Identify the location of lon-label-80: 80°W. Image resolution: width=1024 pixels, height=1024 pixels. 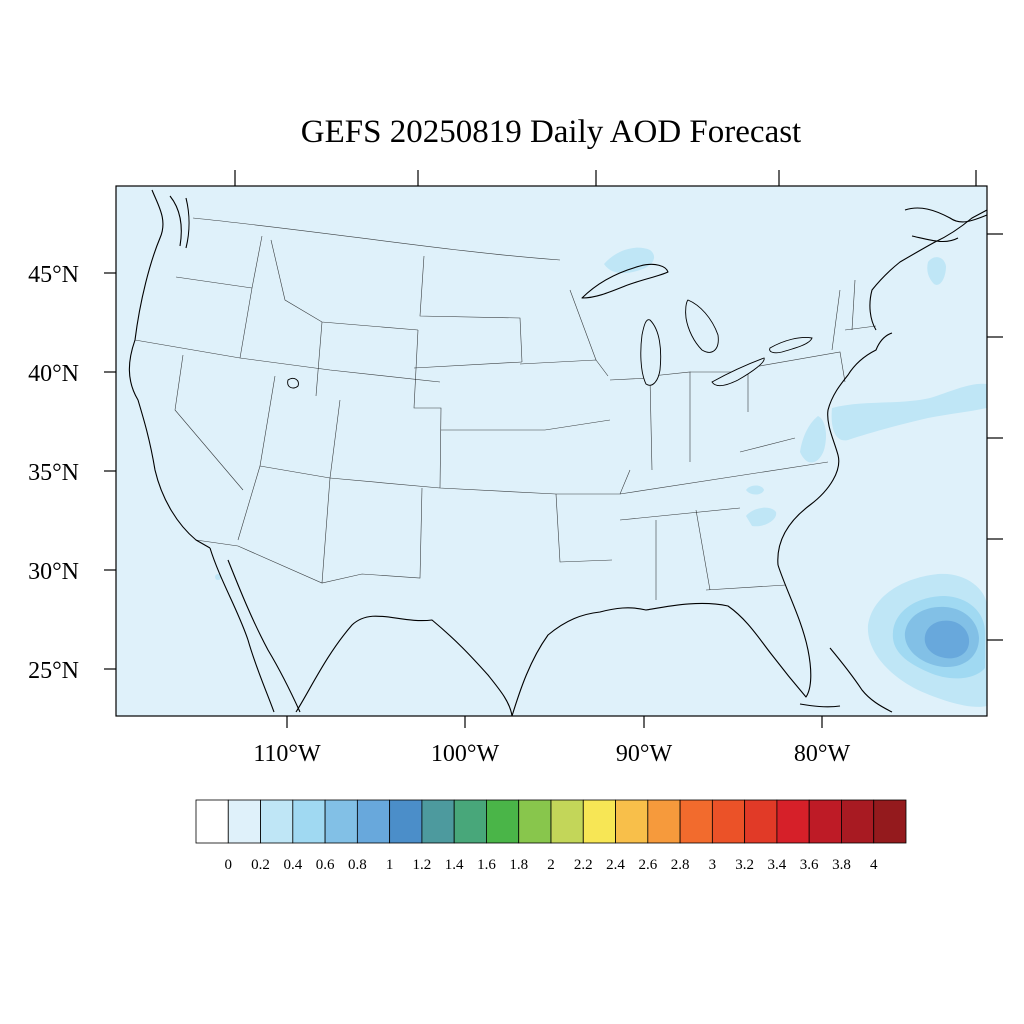
(822, 754).